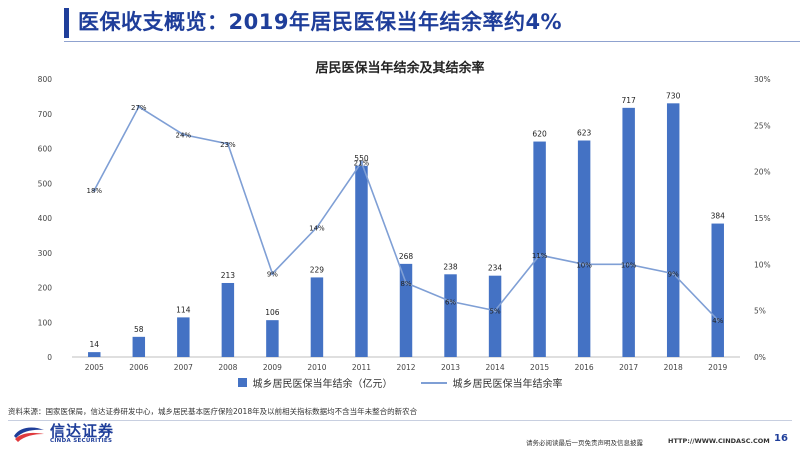 The width and height of the screenshot is (800, 450). Describe the element at coordinates (272, 367) in the screenshot. I see `x-tick-label: 2009` at that location.